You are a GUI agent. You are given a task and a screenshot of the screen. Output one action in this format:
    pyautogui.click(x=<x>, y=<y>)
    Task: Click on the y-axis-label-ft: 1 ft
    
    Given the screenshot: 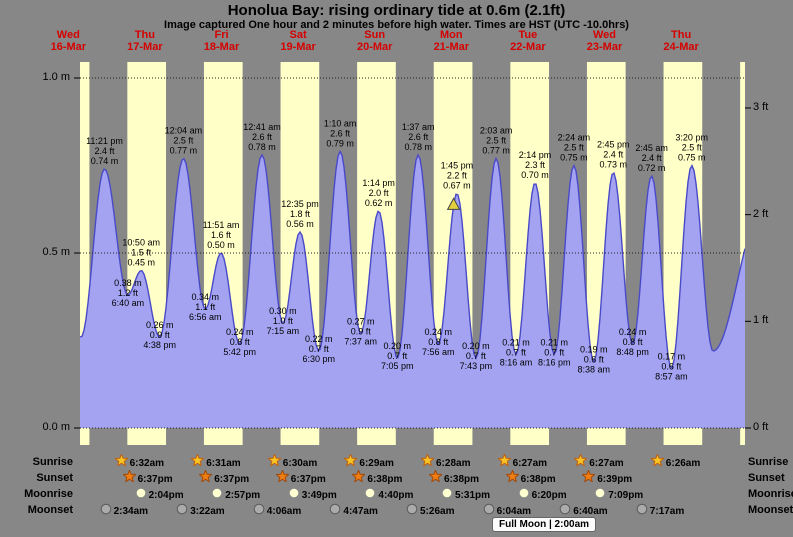 What is the action you would take?
    pyautogui.click(x=761, y=320)
    